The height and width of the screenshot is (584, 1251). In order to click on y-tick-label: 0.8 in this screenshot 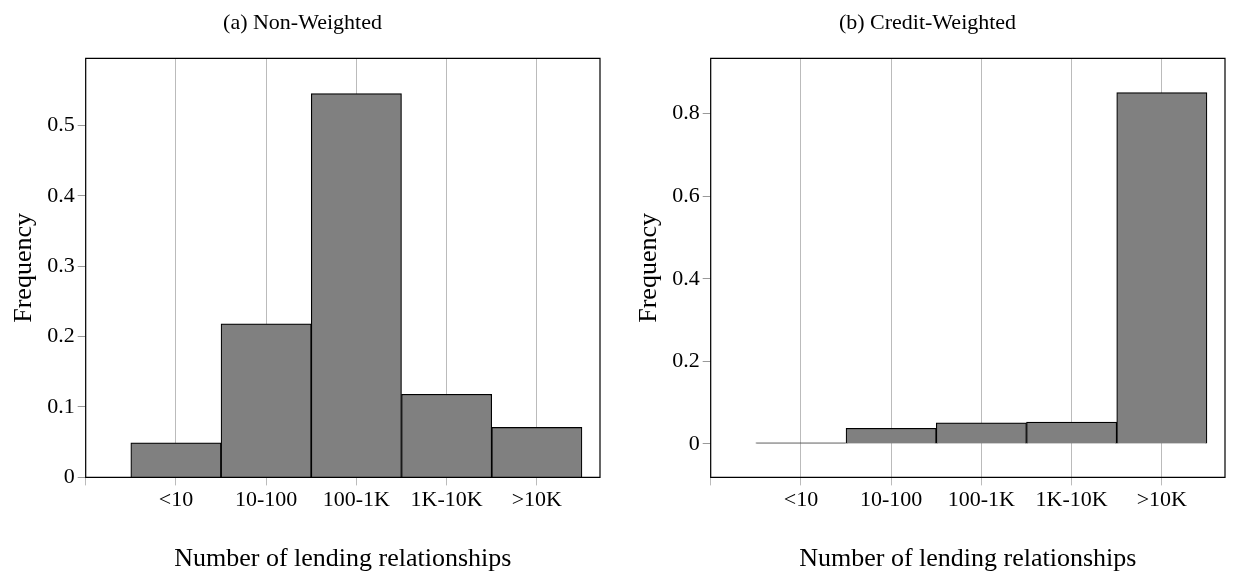, I will do `click(686, 112)`.